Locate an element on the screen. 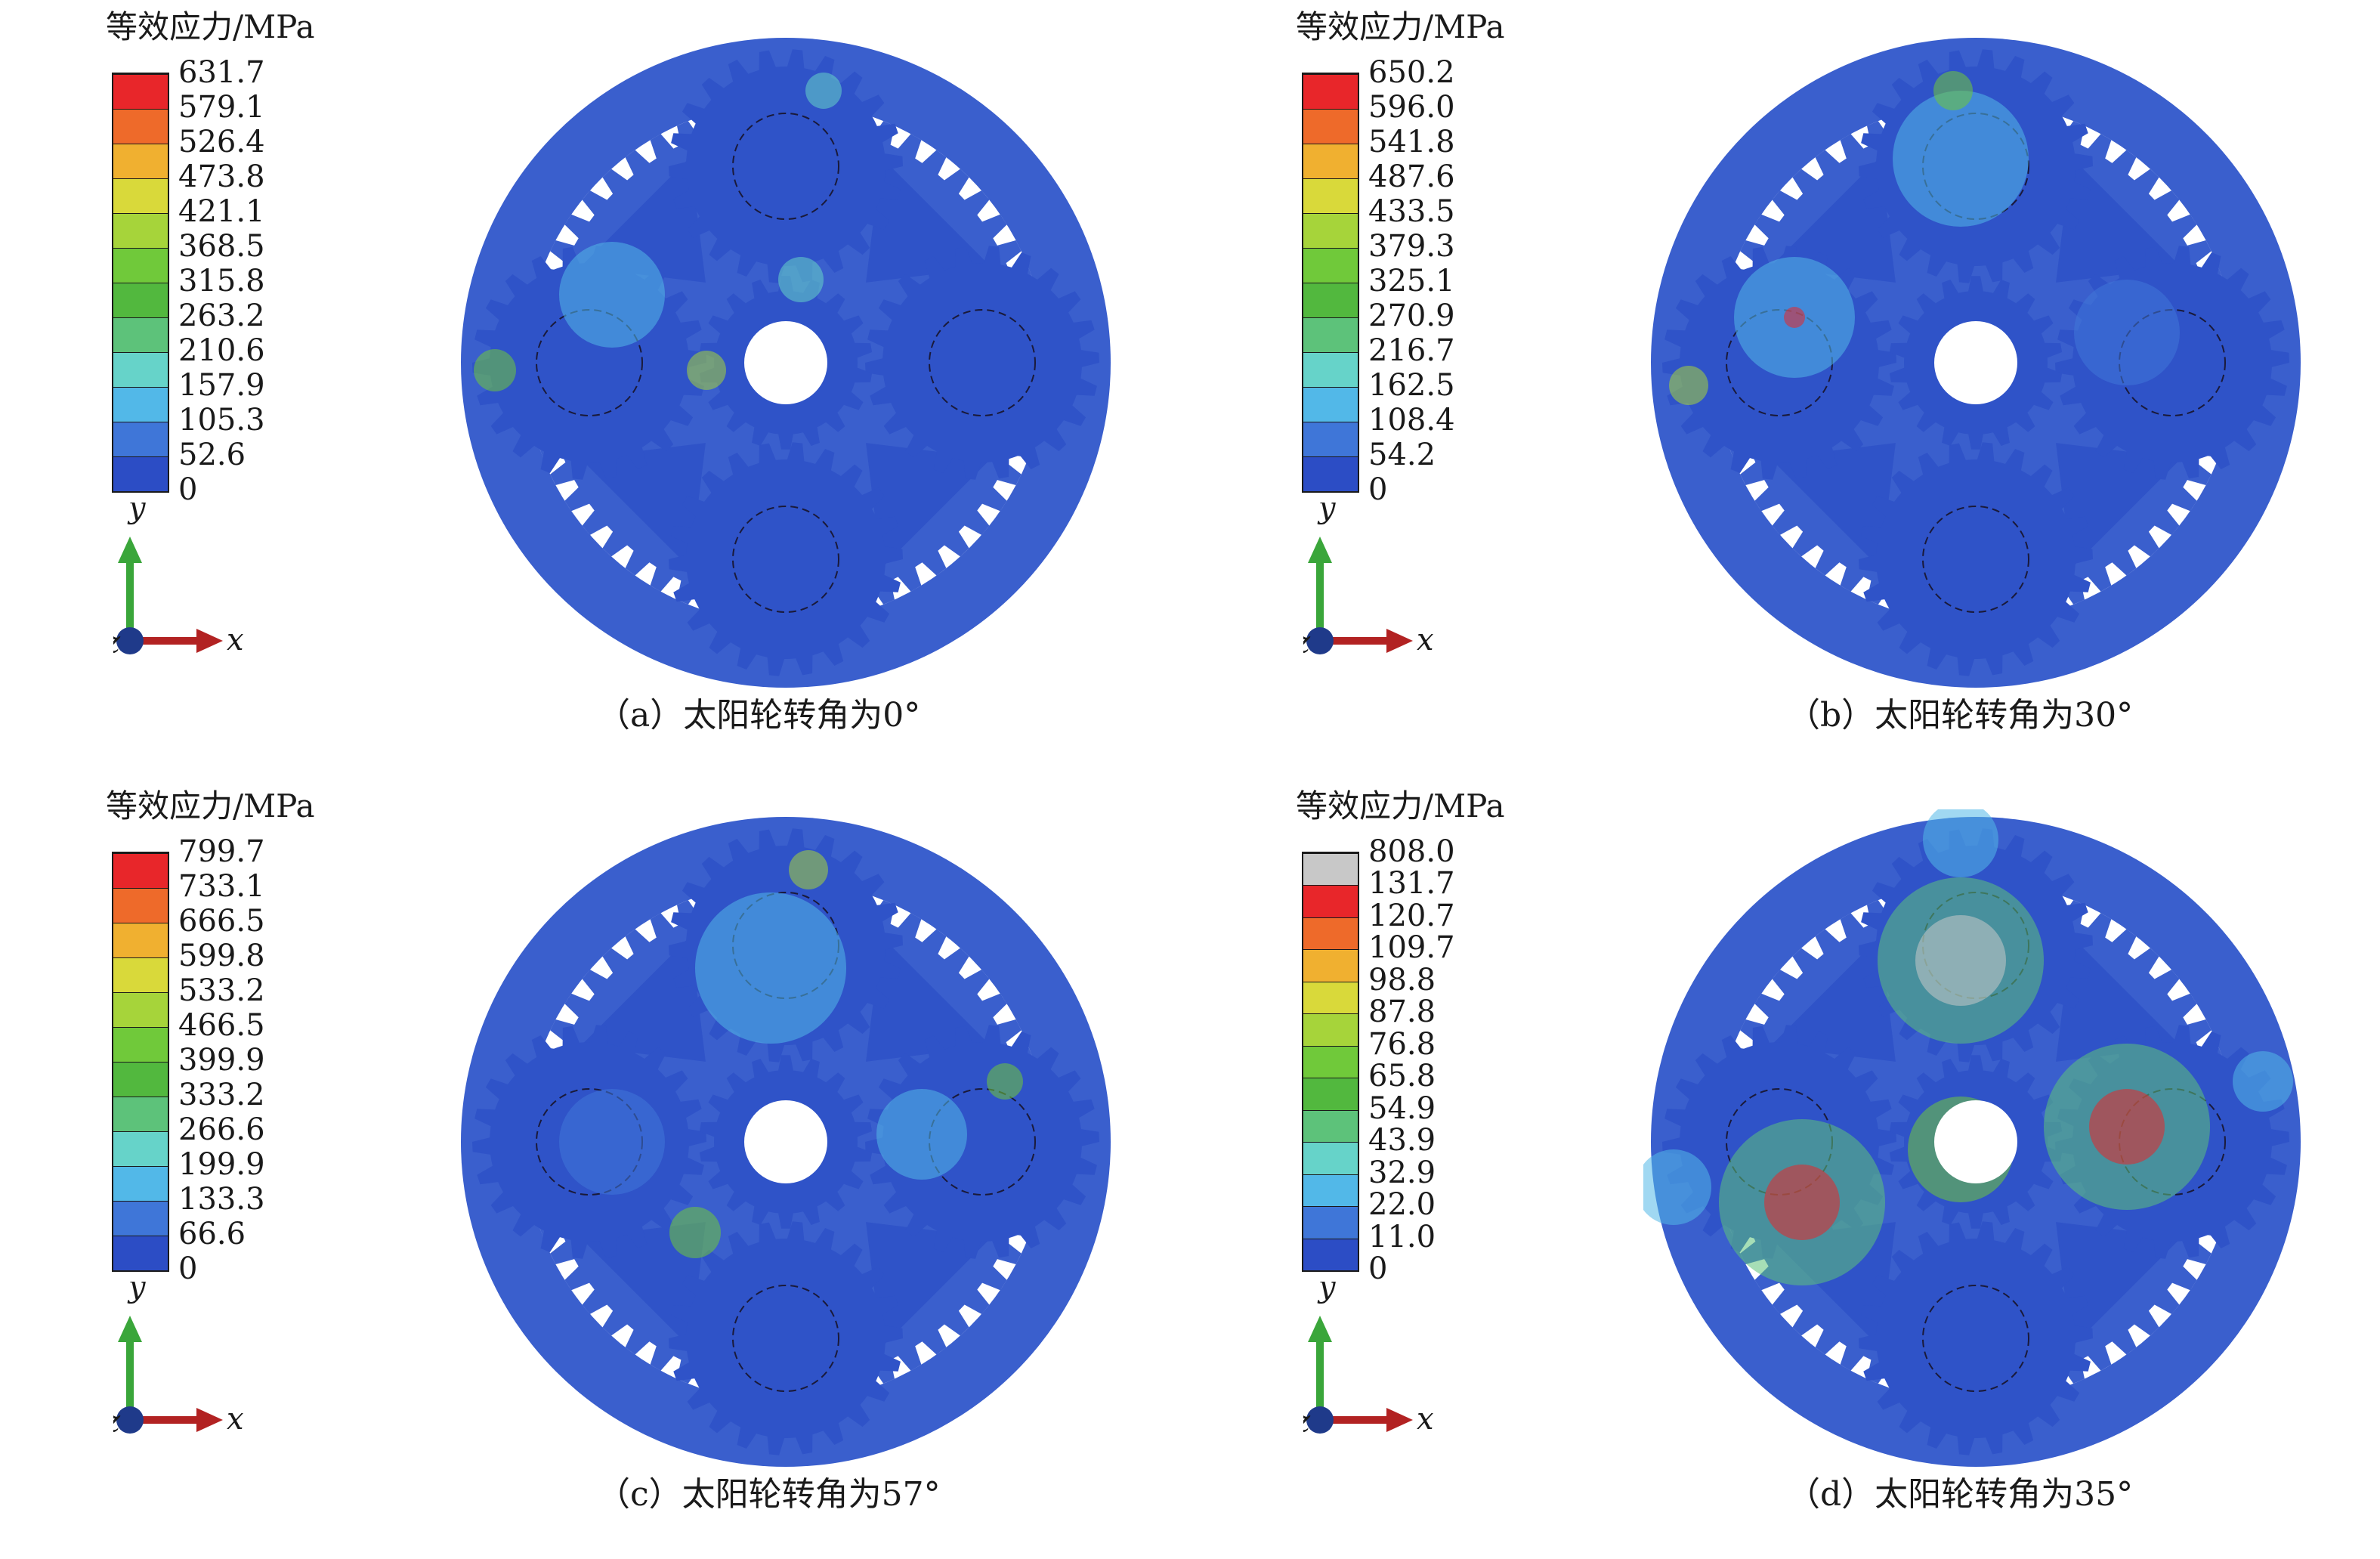 The width and height of the screenshot is (2380, 1559). tick-label: 808.0 is located at coordinates (1411, 851).